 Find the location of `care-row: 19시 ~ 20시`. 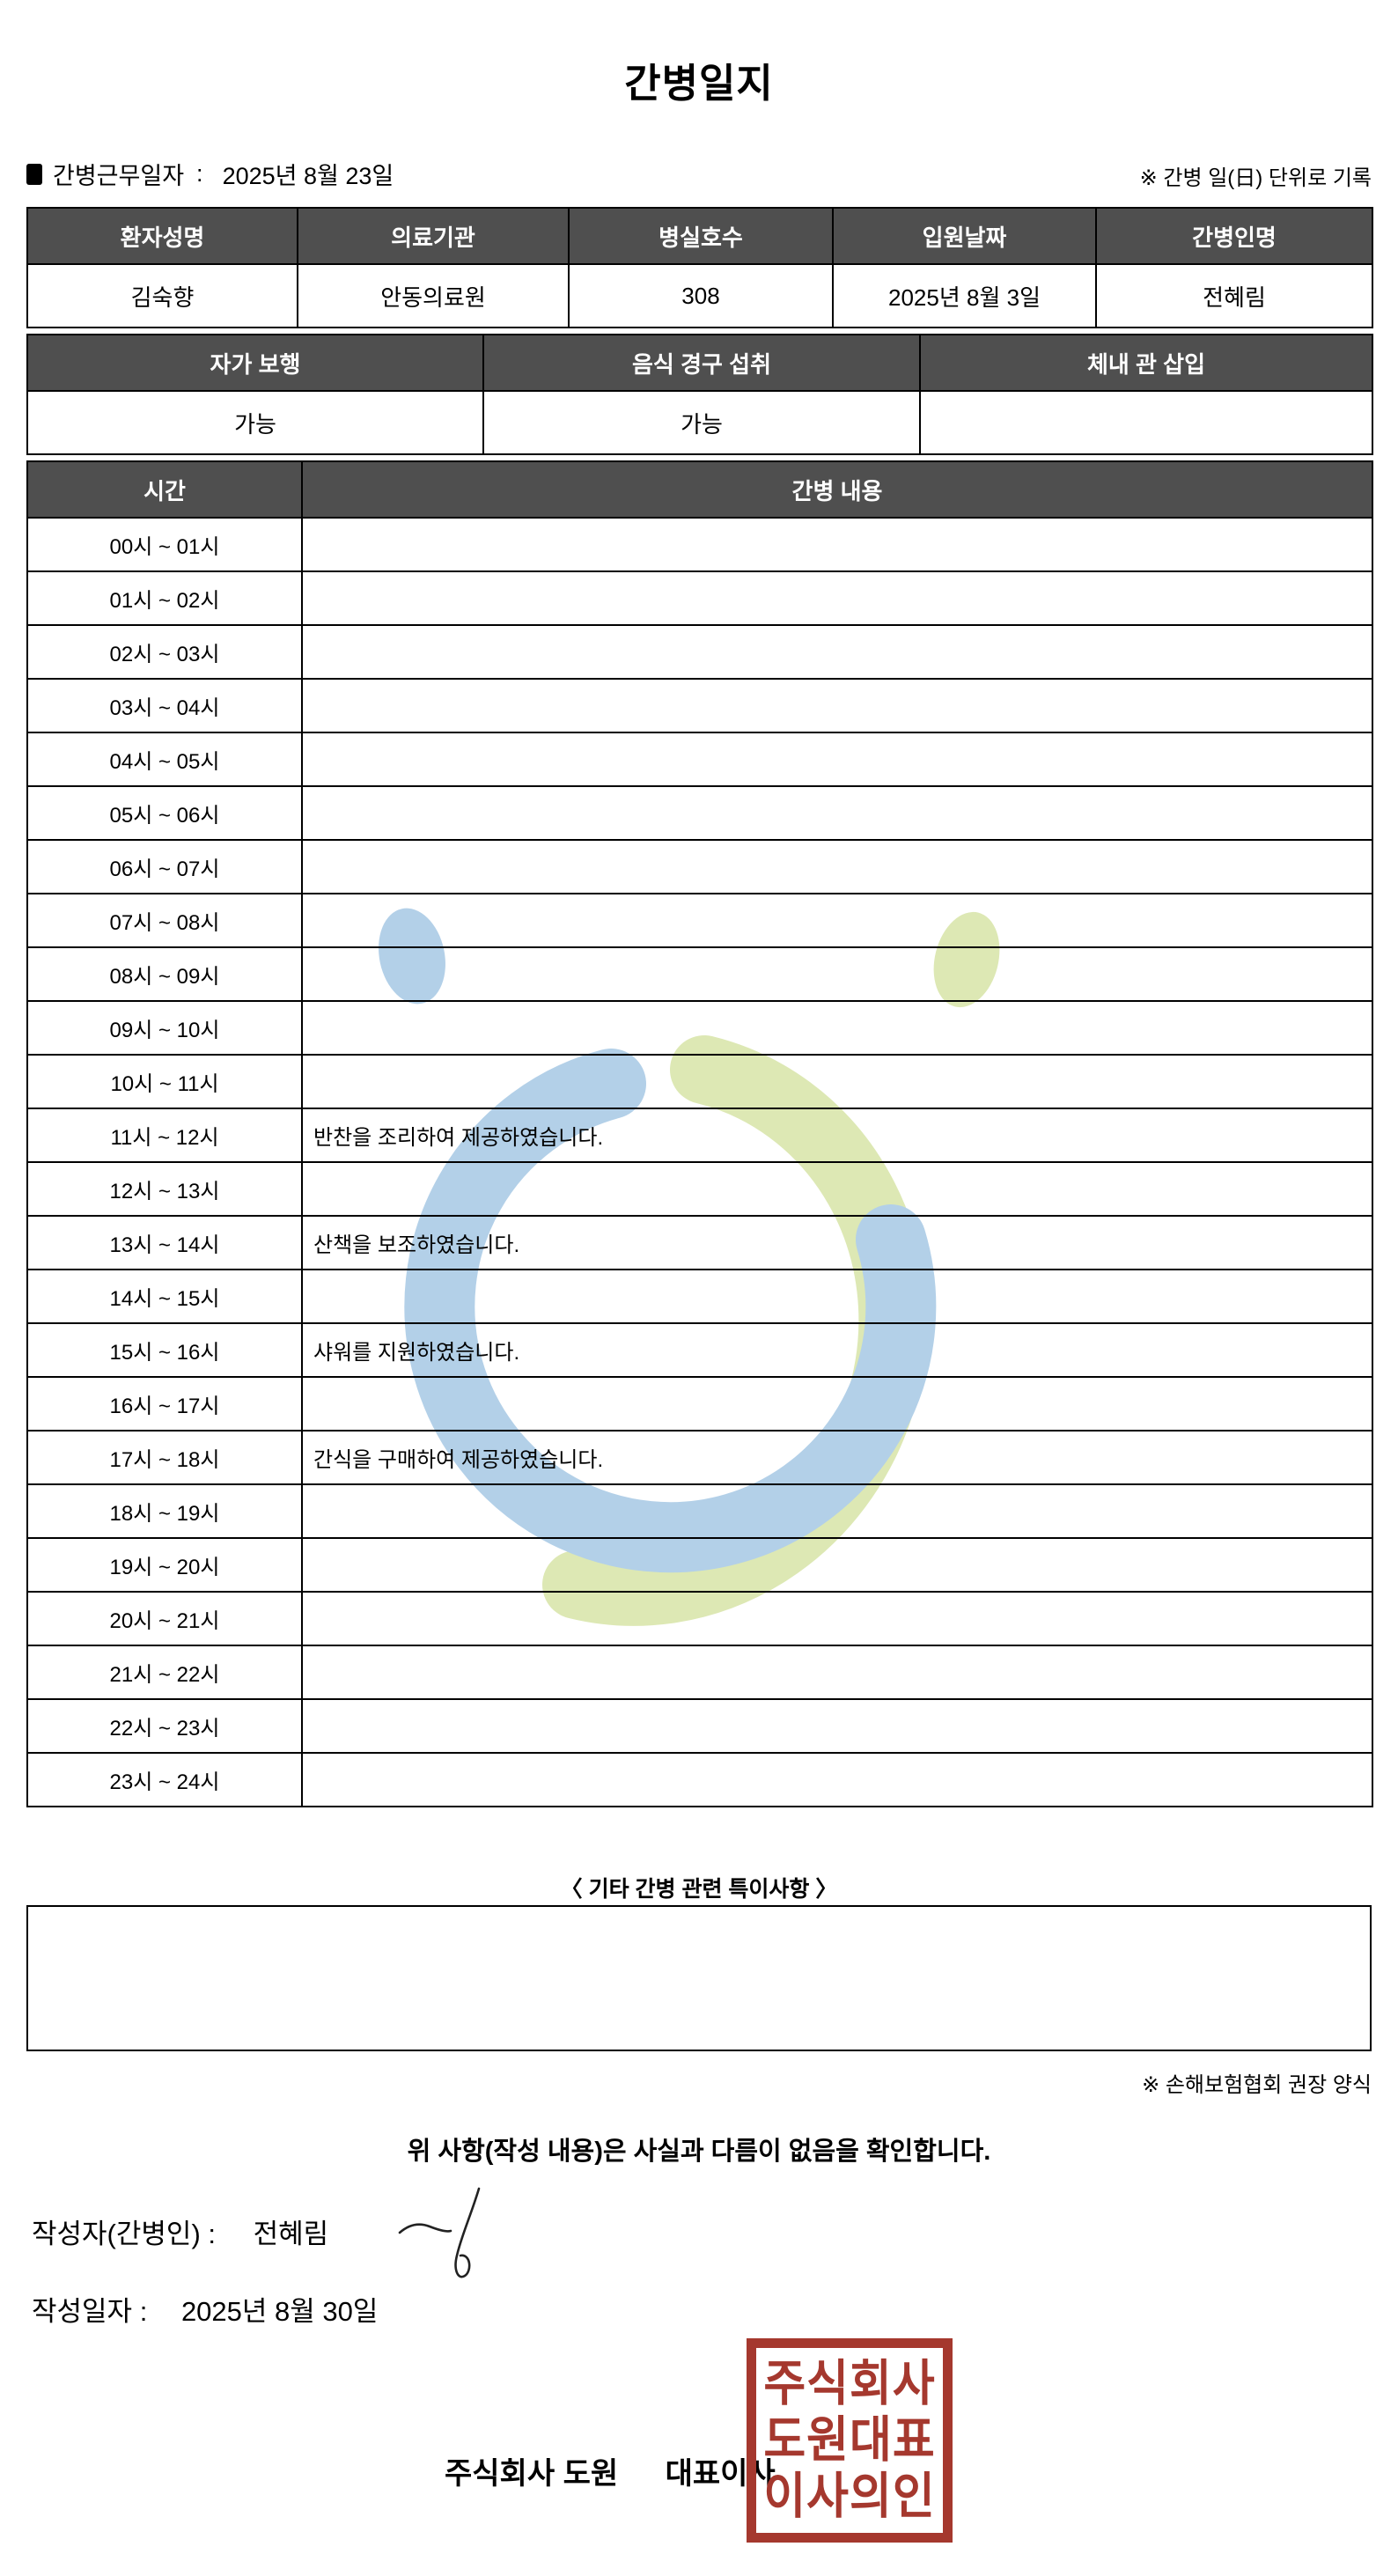

care-row: 19시 ~ 20시 is located at coordinates (699, 1565).